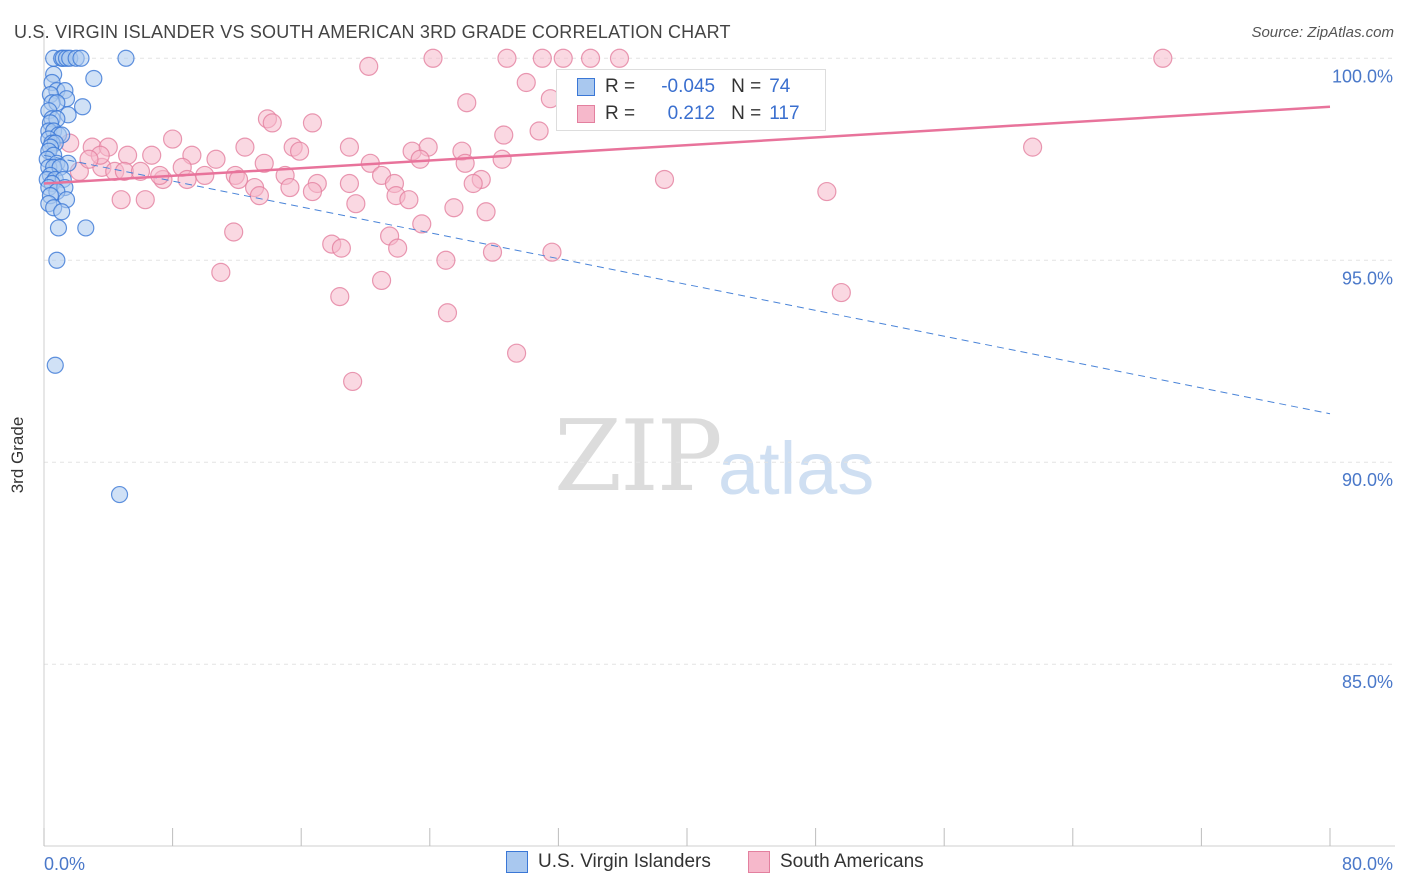 This screenshot has width=1406, height=892. What do you see at coordinates (688, 86) in the screenshot?
I see `legend-r-value-blue: -0.045` at bounding box center [688, 86].